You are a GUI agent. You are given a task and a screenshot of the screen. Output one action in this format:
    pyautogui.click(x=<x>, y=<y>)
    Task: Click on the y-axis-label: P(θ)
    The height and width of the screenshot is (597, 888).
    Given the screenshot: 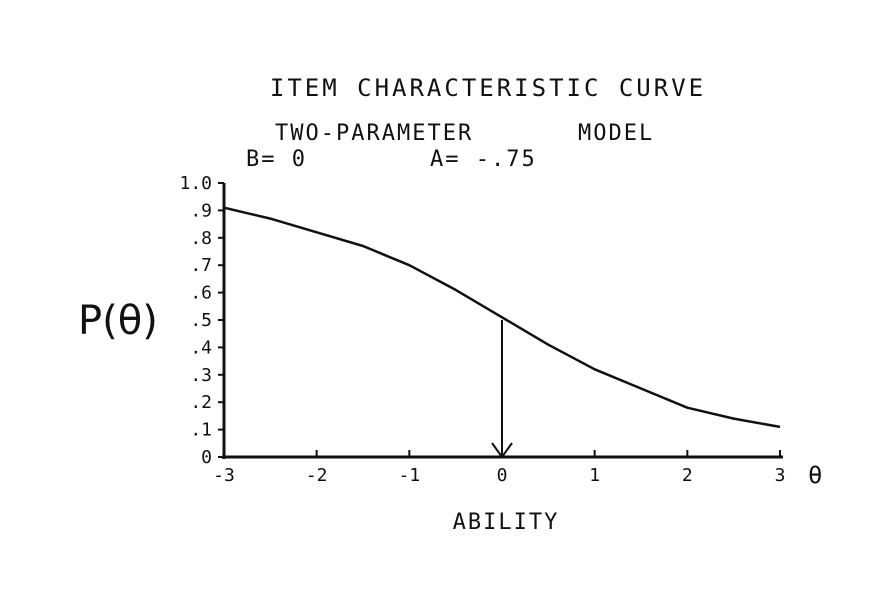 What is the action you would take?
    pyautogui.click(x=118, y=321)
    